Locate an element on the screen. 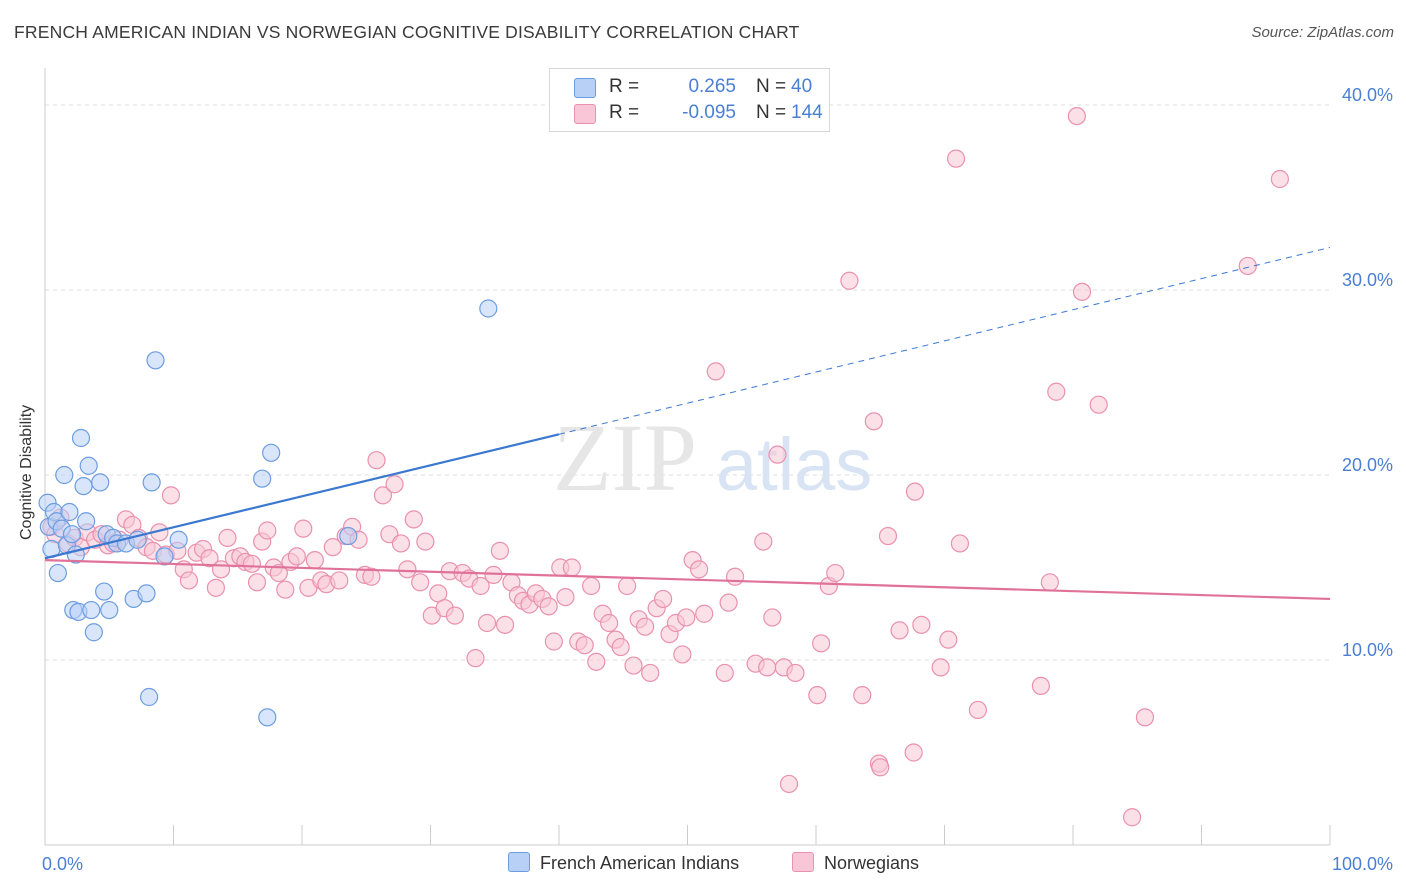 The width and height of the screenshot is (1406, 892). correlation-legend: R = 0.265 N = 40 R = -0.095 N = 144 is located at coordinates (689, 100).